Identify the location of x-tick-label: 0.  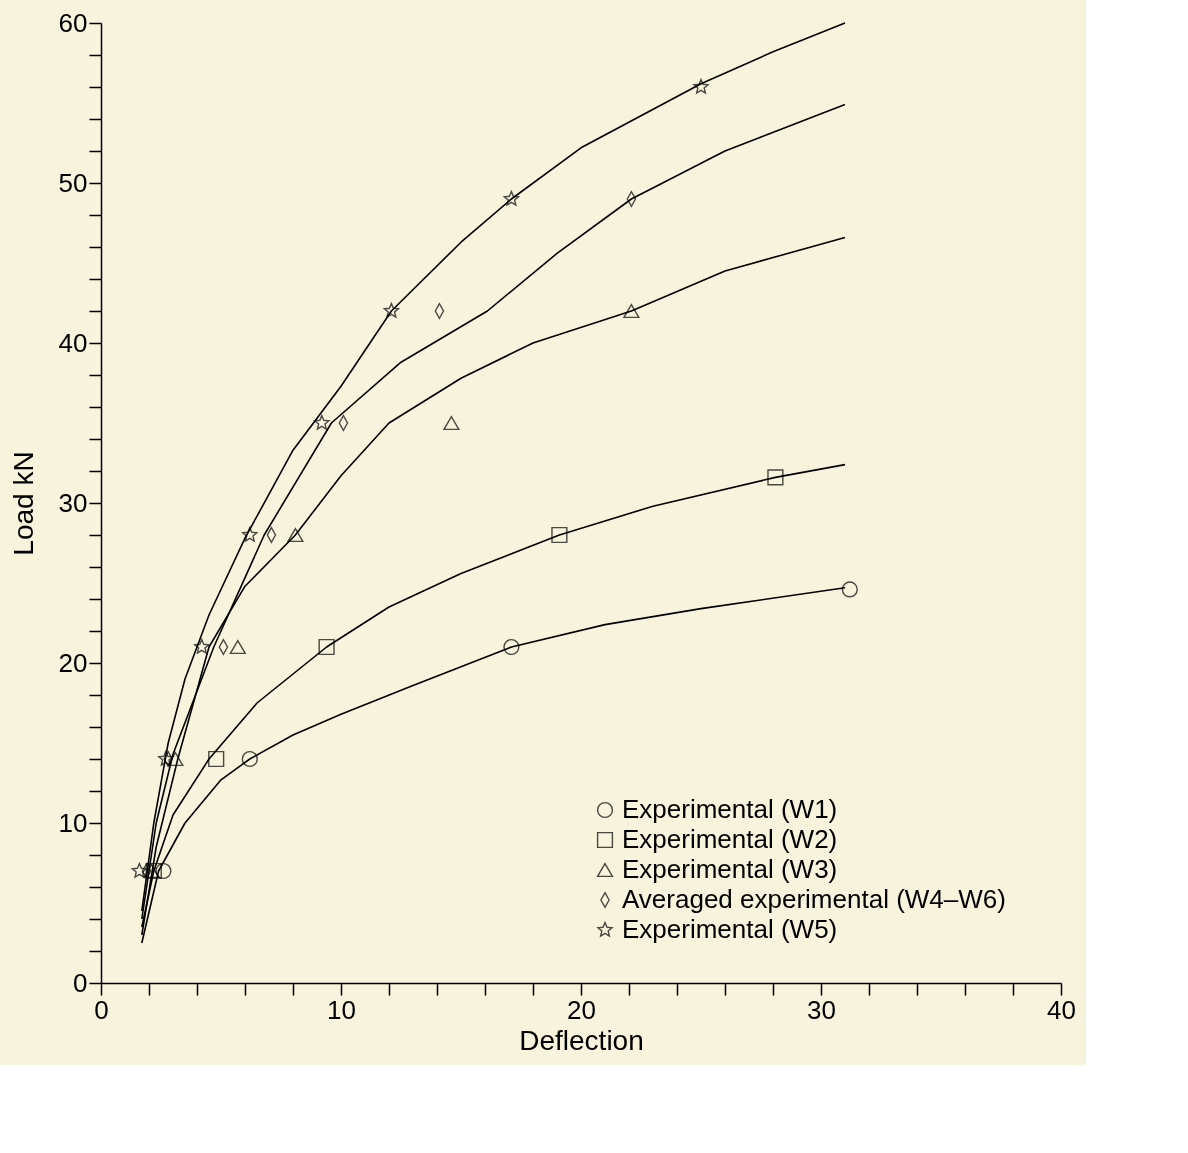
(101, 1009).